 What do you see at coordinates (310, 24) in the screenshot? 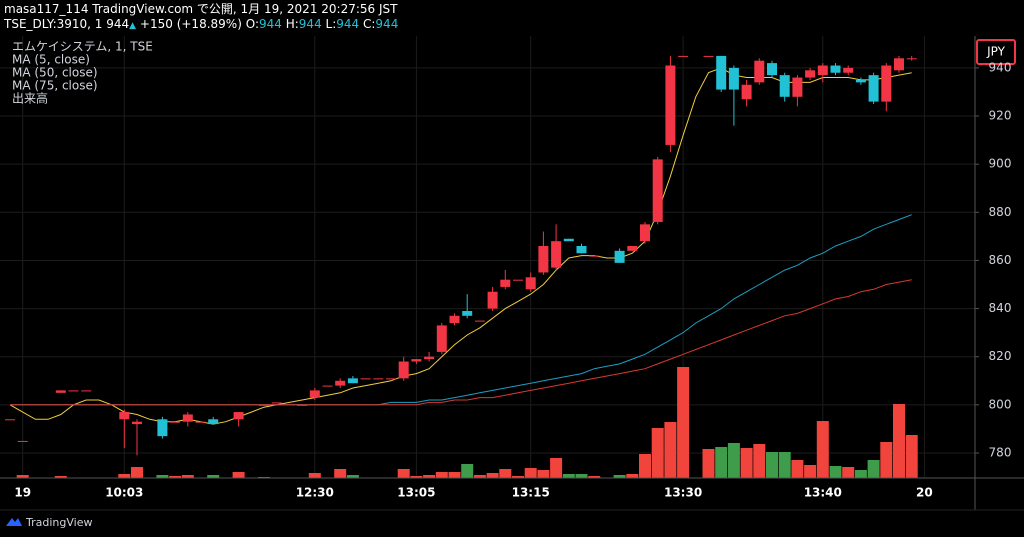
I see `h-value: 944` at bounding box center [310, 24].